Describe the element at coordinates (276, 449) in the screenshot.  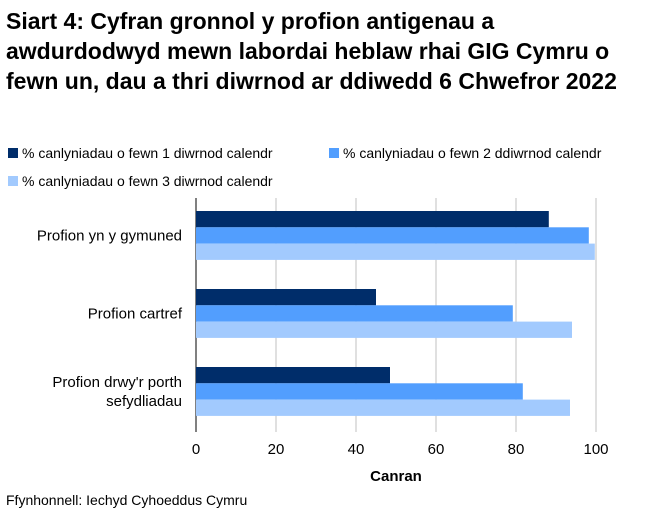
I see `x-tick-label: 20` at that location.